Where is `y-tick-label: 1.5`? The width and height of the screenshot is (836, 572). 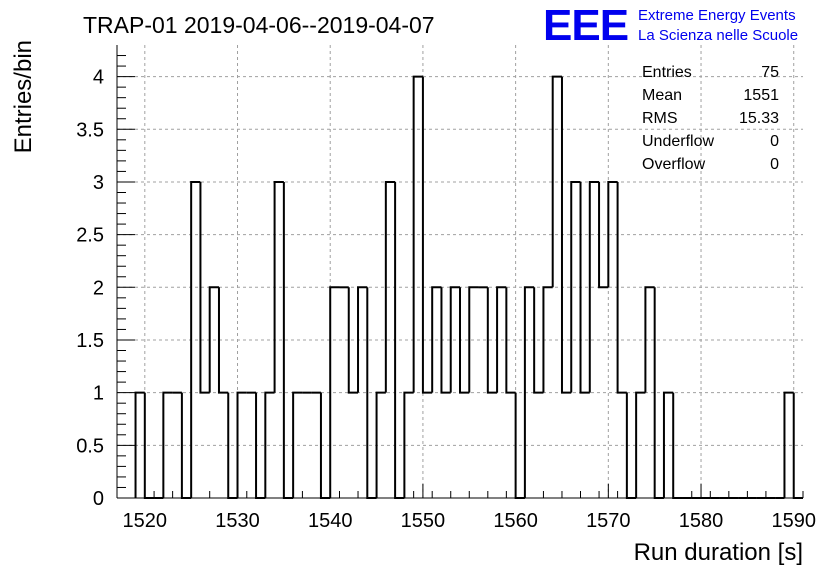
y-tick-label: 1.5 is located at coordinates (90, 341).